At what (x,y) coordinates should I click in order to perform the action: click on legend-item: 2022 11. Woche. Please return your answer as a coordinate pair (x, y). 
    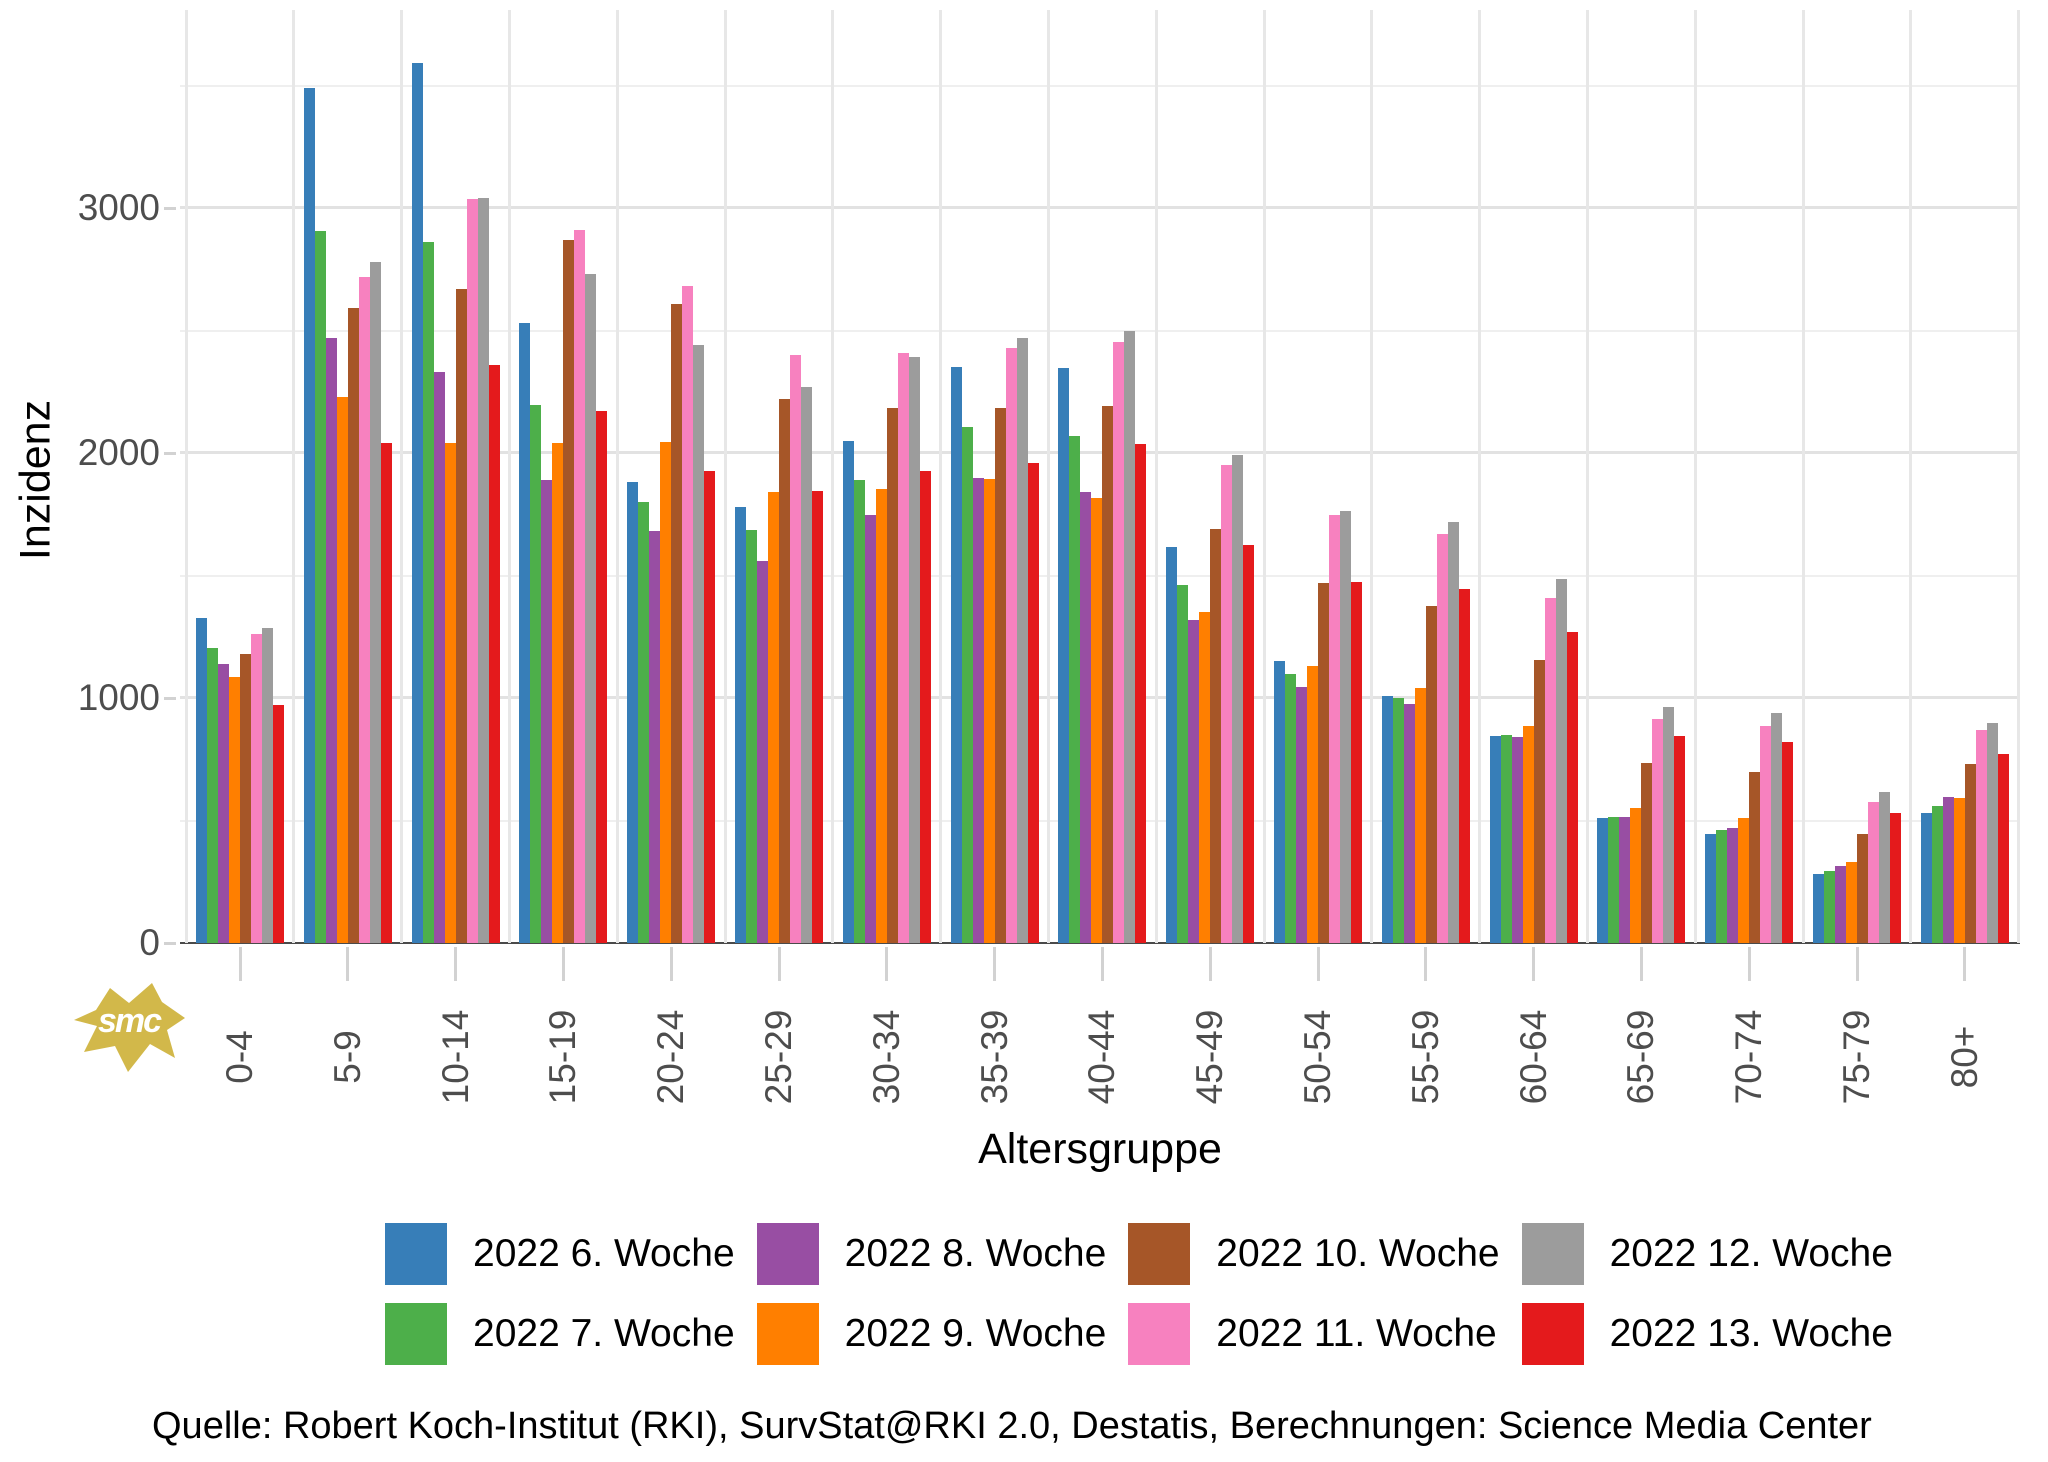
    Looking at the image, I should click on (1313, 1334).